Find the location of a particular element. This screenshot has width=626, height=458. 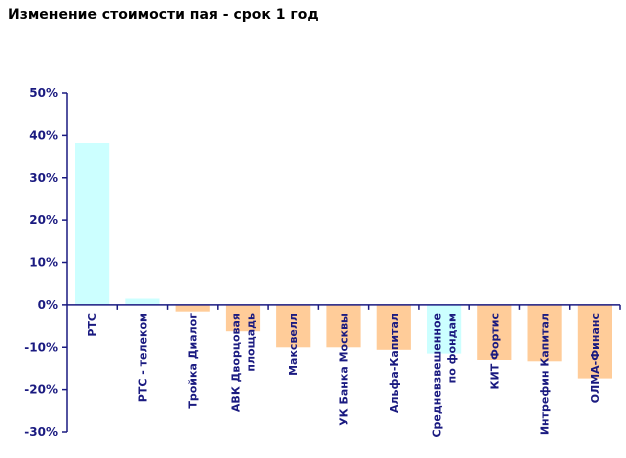

x-tick-label: Средневзвешенное is located at coordinates (437, 375).